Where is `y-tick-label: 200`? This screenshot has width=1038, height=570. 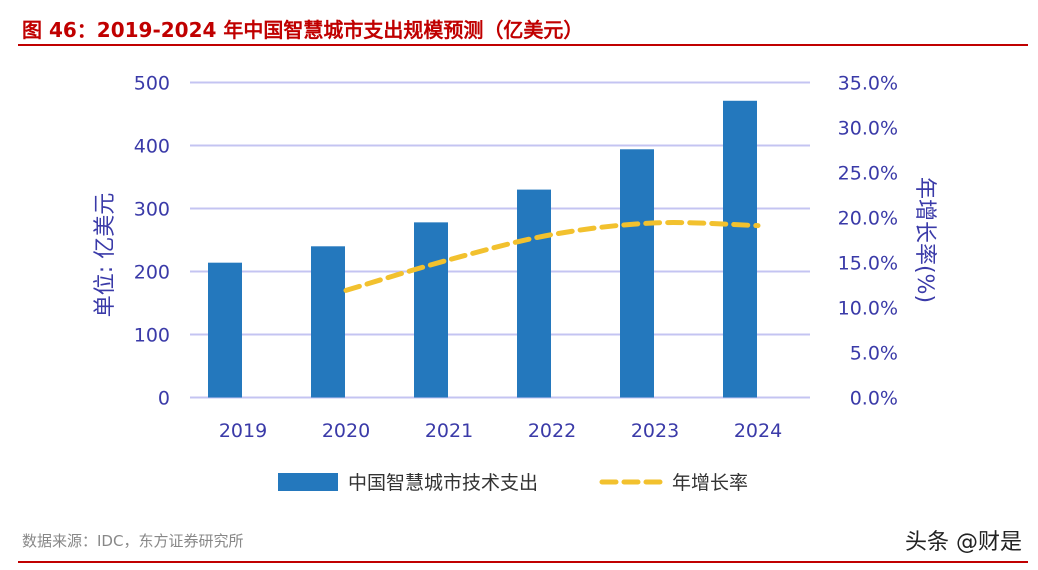
y-tick-label: 200 is located at coordinates (152, 273).